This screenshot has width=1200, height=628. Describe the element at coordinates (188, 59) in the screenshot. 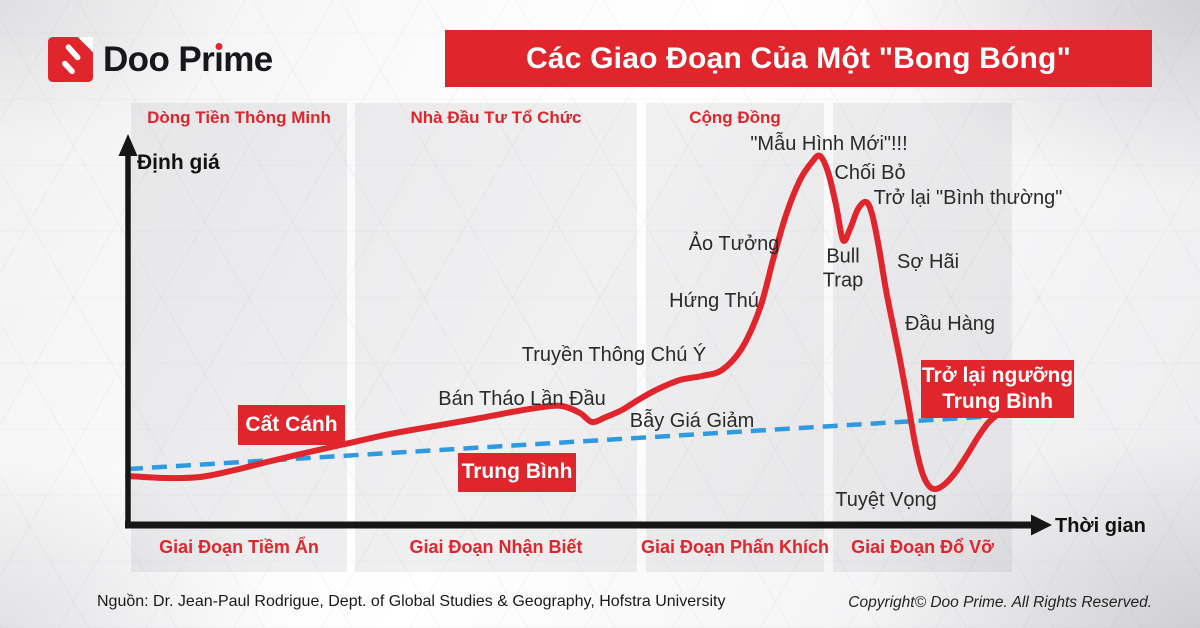

I see `brand-name: Doo Prı me` at that location.